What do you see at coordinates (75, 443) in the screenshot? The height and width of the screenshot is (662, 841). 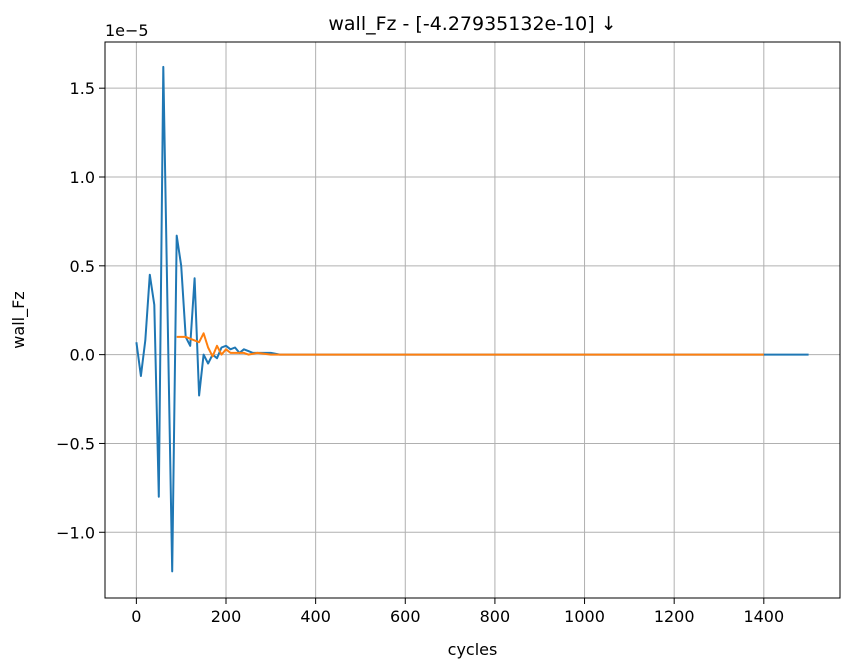 I see `y-tick-label: −0.5` at bounding box center [75, 443].